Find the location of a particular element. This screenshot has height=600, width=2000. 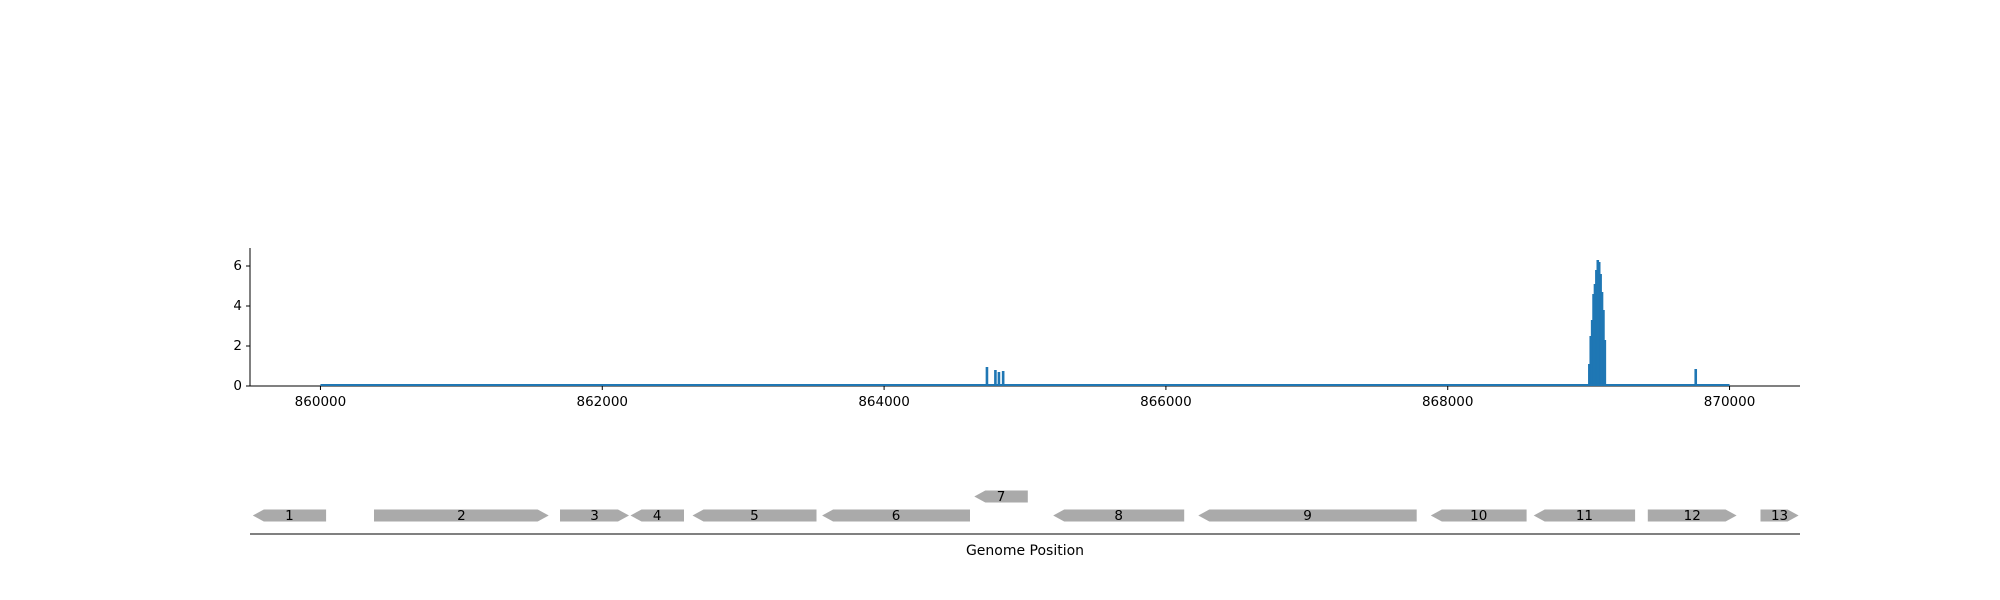

gene-label: 7 is located at coordinates (1001, 497).